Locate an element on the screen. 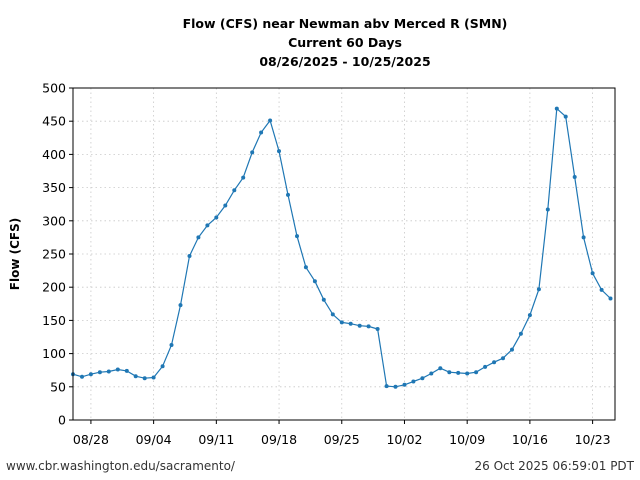 Image resolution: width=640 pixels, height=480 pixels. x-tick-label: 10/09 is located at coordinates (467, 439).